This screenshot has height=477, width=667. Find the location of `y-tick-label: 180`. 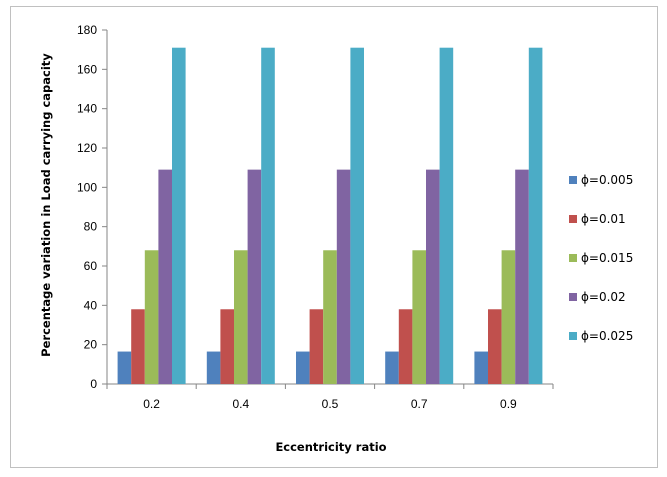

y-tick-label: 180 is located at coordinates (87, 30).